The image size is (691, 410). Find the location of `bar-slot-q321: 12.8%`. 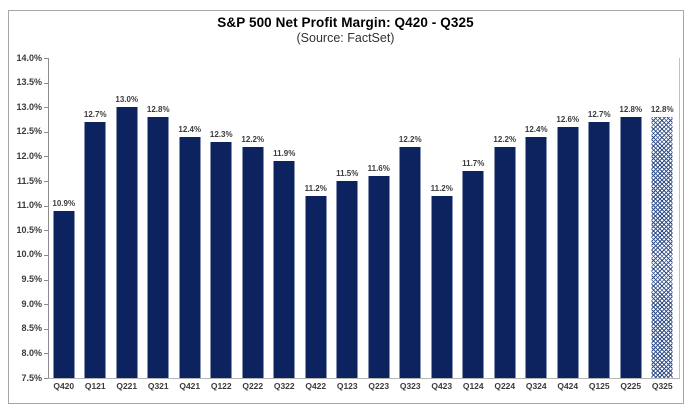

bar-slot-q321: 12.8% is located at coordinates (159, 218).